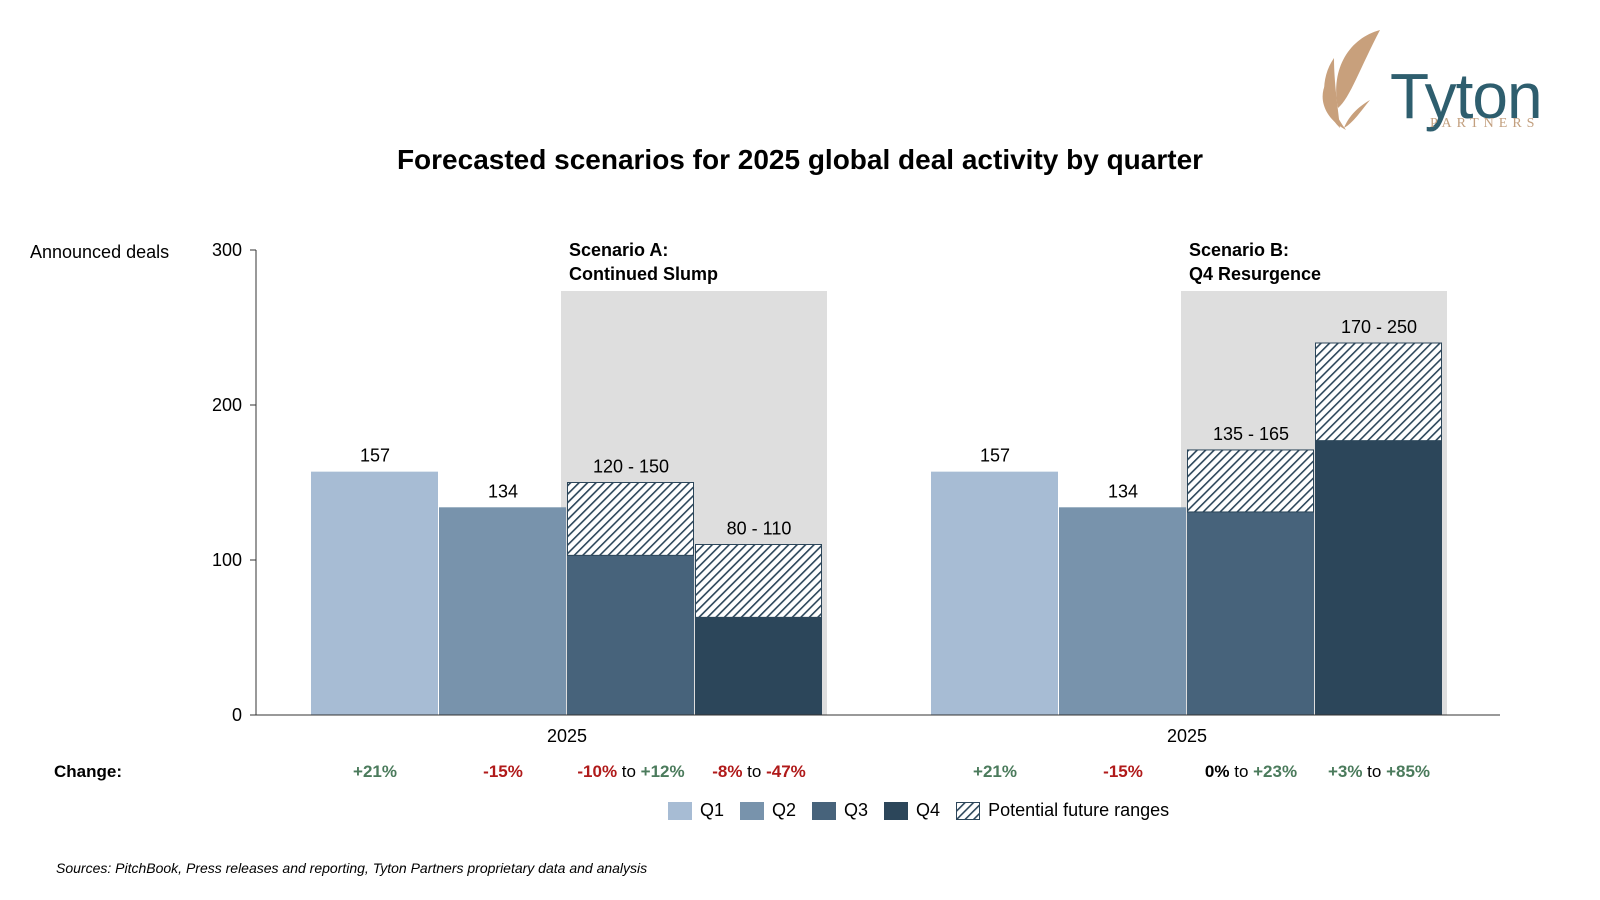  I want to click on logo-wordmark: Tyton, so click(1466, 96).